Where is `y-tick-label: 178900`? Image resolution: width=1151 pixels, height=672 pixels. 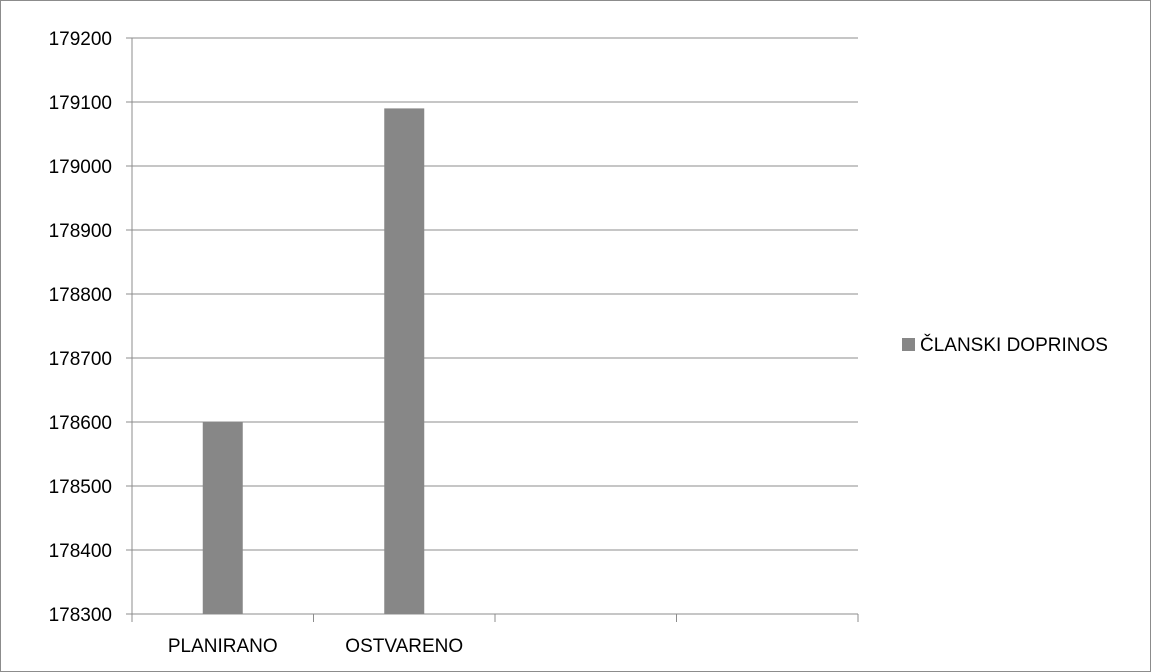 y-tick-label: 178900 is located at coordinates (80, 231).